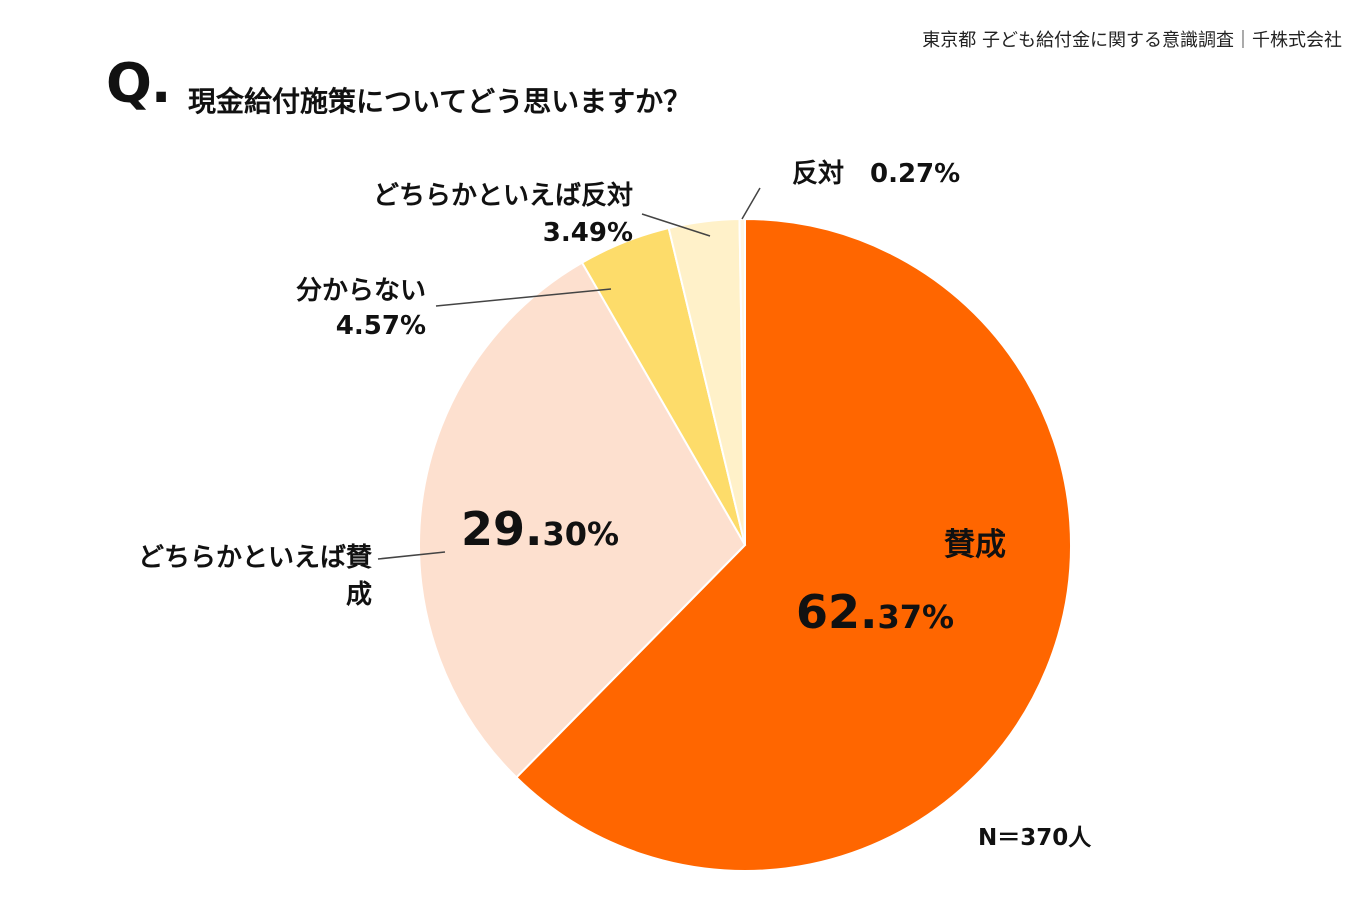 Image resolution: width=1370 pixels, height=899 pixels. Describe the element at coordinates (138, 83) in the screenshot. I see `question-mark-label: Q.` at that location.